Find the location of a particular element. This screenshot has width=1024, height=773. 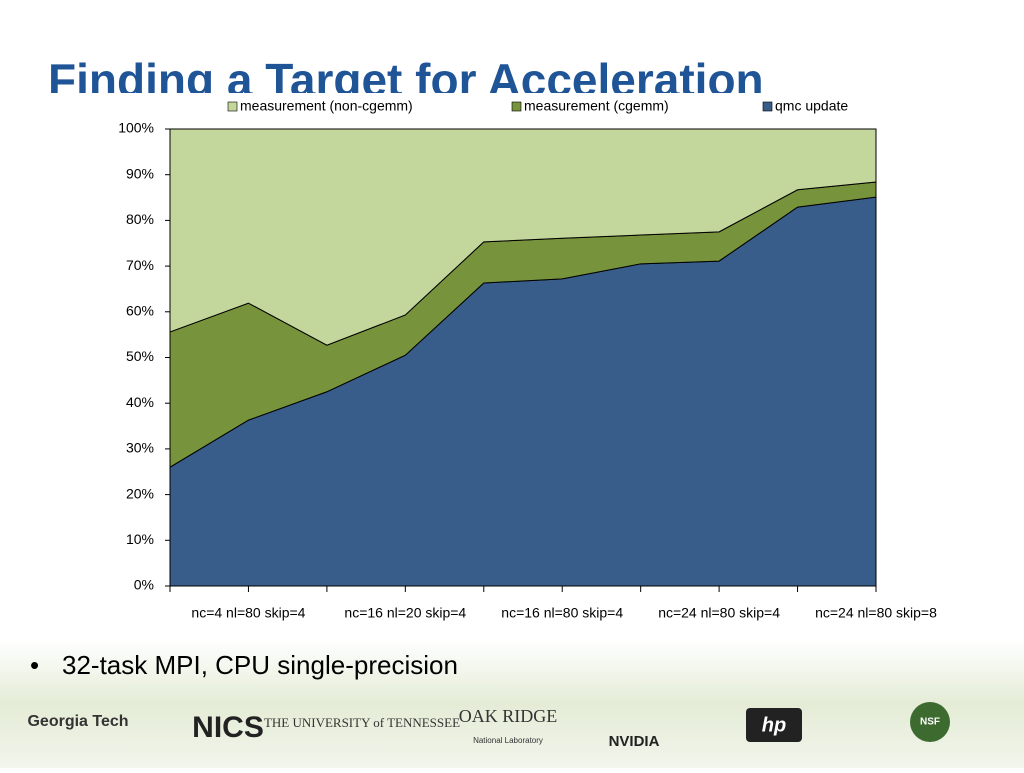

y-tick-label: 30% is located at coordinates (140, 448).